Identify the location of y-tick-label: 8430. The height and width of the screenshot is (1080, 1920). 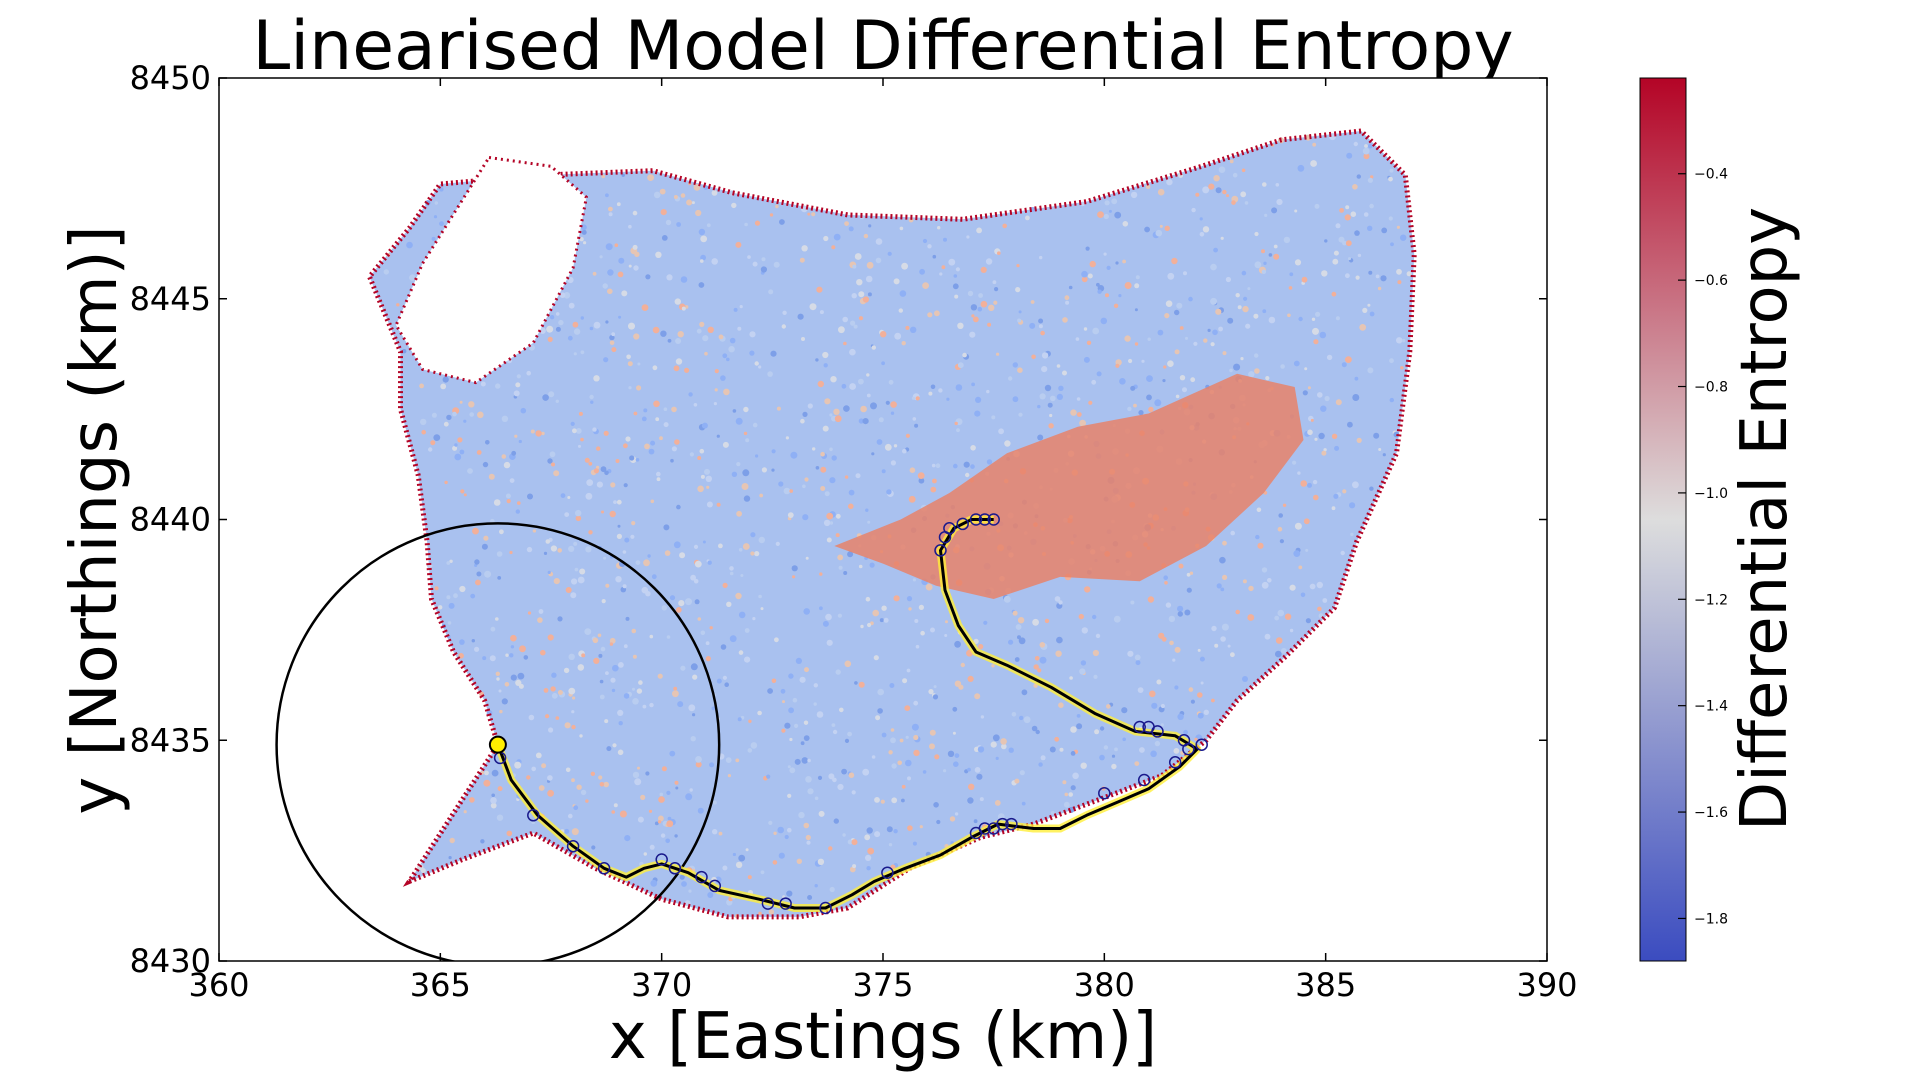
(170, 961).